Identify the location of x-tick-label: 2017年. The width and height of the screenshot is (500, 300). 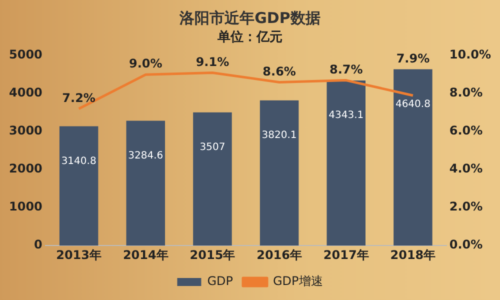
(346, 255).